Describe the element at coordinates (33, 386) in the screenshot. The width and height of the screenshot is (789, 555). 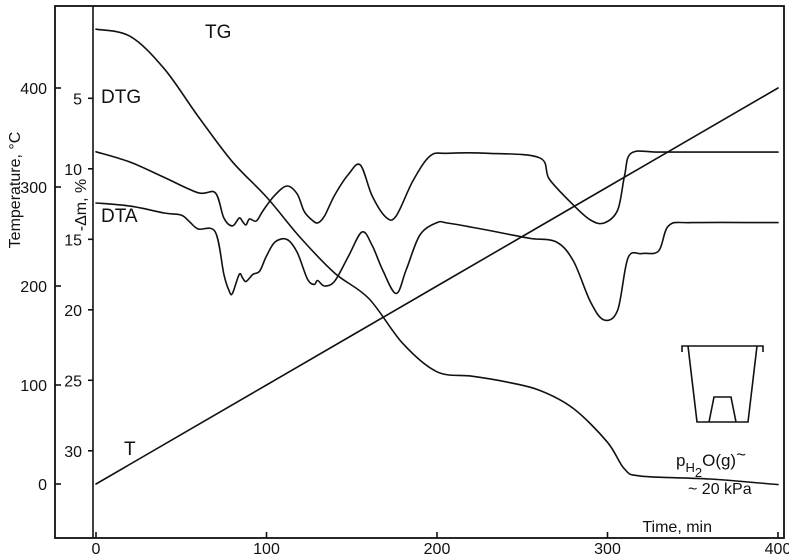
I see `temperature-tick-label: 100` at that location.